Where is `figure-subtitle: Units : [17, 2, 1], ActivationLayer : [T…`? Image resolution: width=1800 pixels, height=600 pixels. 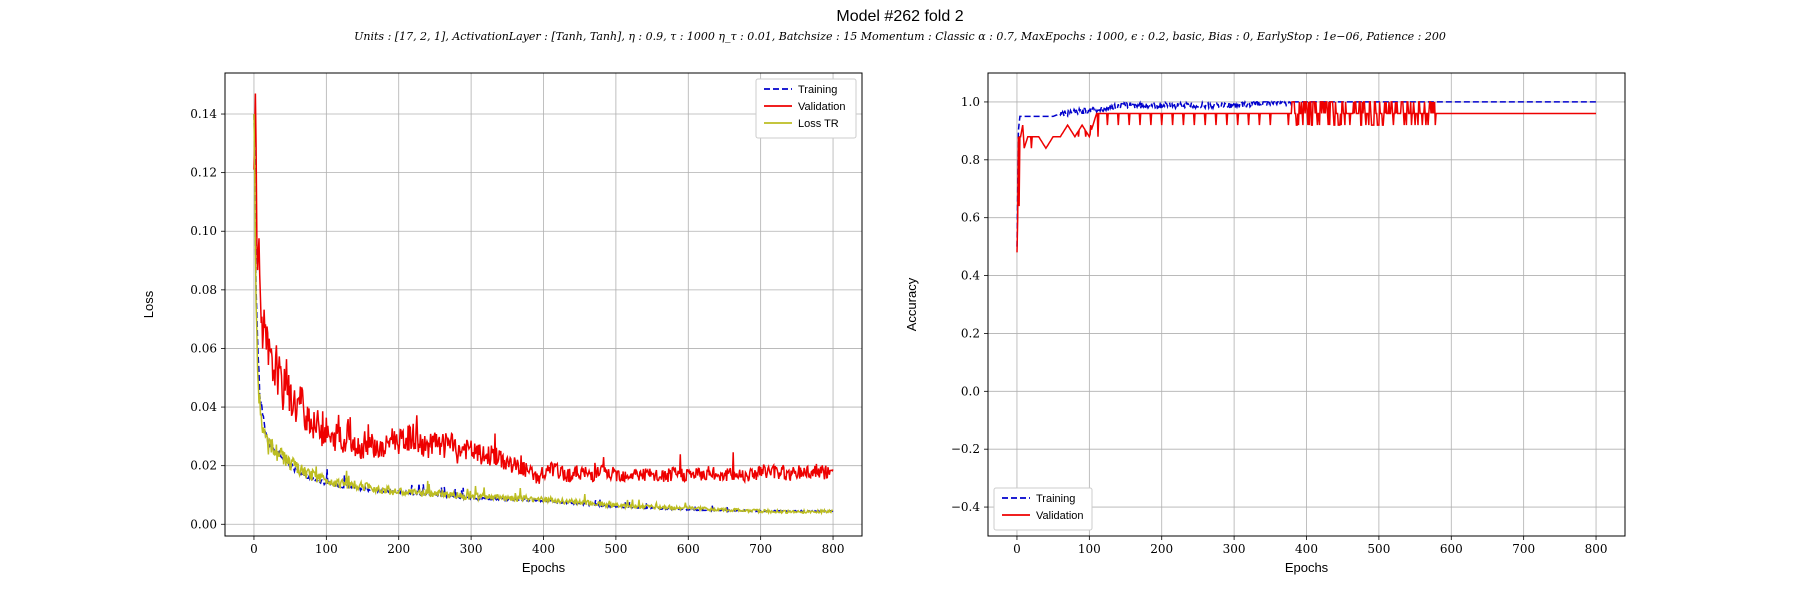
figure-subtitle: Units : [17, 2, 1], ActivationLayer : [T… is located at coordinates (900, 36).